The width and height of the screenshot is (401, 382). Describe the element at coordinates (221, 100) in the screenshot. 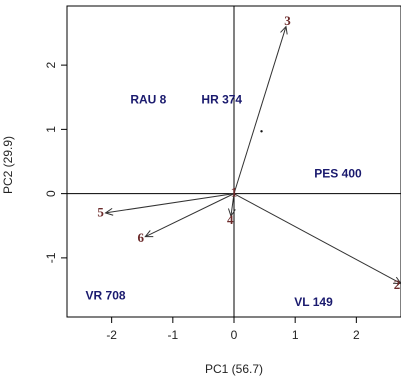

I see `observation-label: HR 374` at that location.